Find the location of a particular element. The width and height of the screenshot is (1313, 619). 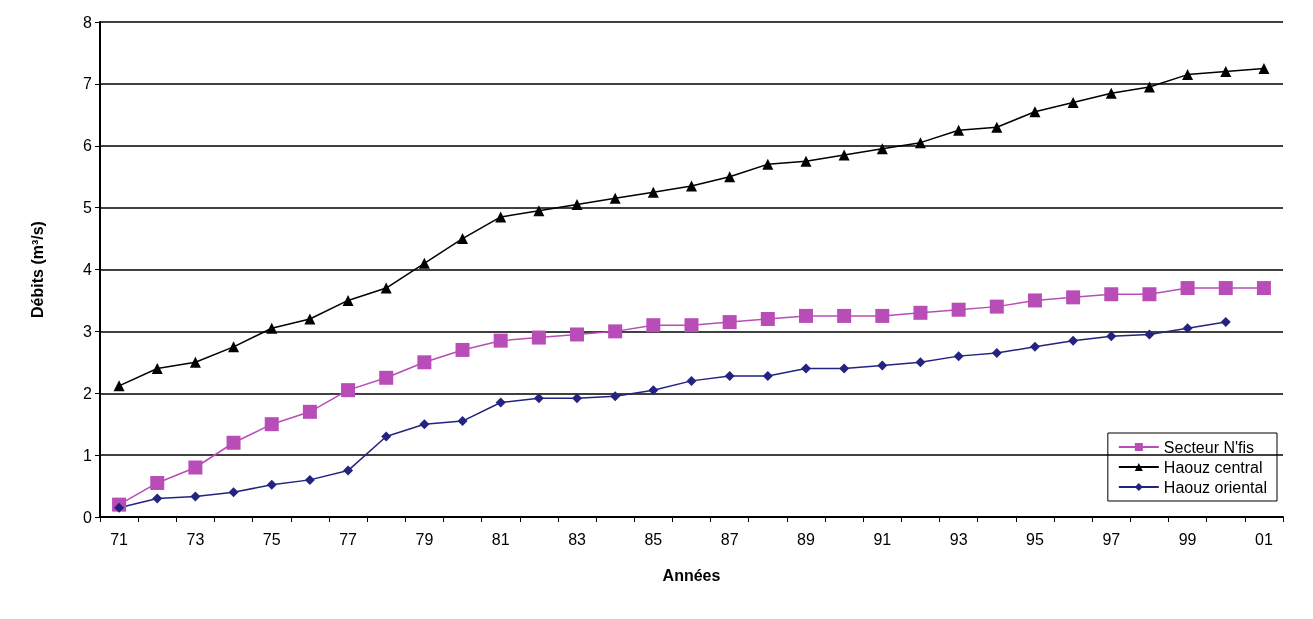

x-tick-label: 75 is located at coordinates (271, 539).